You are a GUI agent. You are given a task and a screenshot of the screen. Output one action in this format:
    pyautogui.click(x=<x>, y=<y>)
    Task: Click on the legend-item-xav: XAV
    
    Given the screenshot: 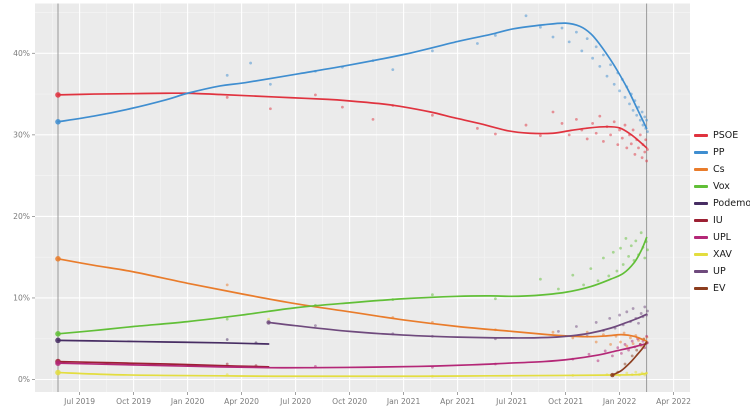 What is the action you would take?
    pyautogui.click(x=722, y=254)
    